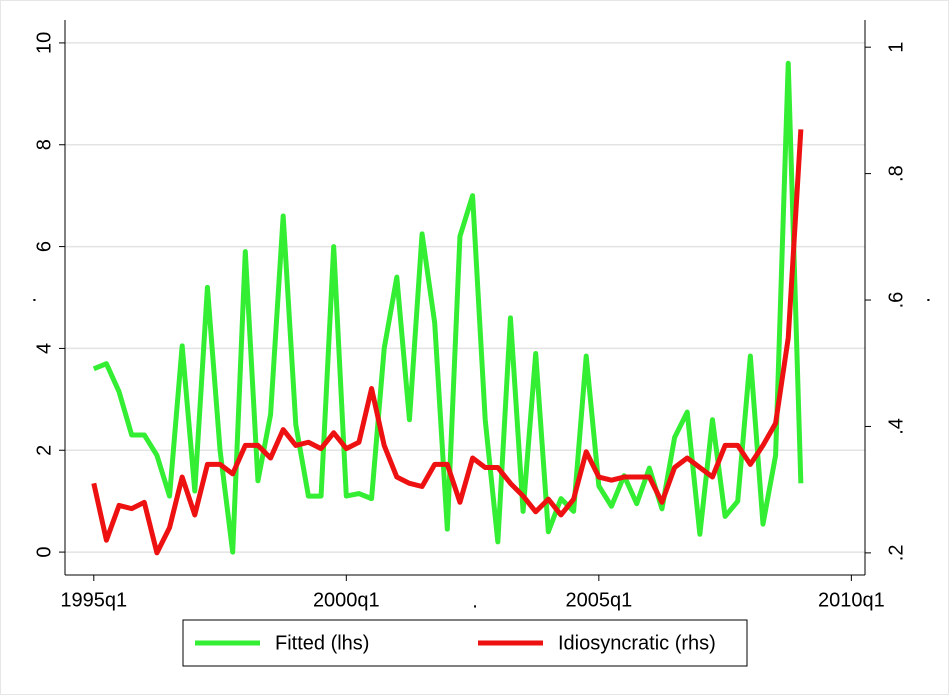 This screenshot has width=949, height=700. Describe the element at coordinates (896, 553) in the screenshot. I see `y2-tick-label: .2` at that location.